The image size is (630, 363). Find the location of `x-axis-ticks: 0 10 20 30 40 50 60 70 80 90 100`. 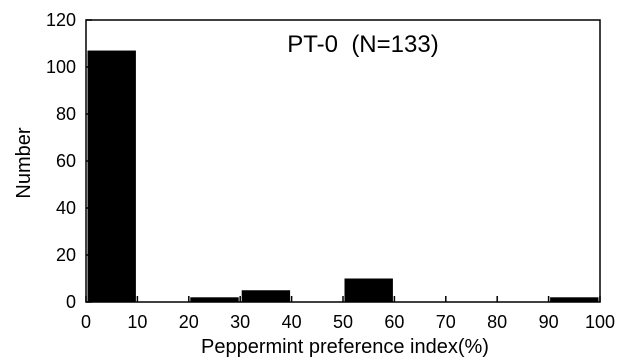

x-axis-ticks: 0 10 20 30 40 50 60 70 80 90 100 is located at coordinates (348, 314).